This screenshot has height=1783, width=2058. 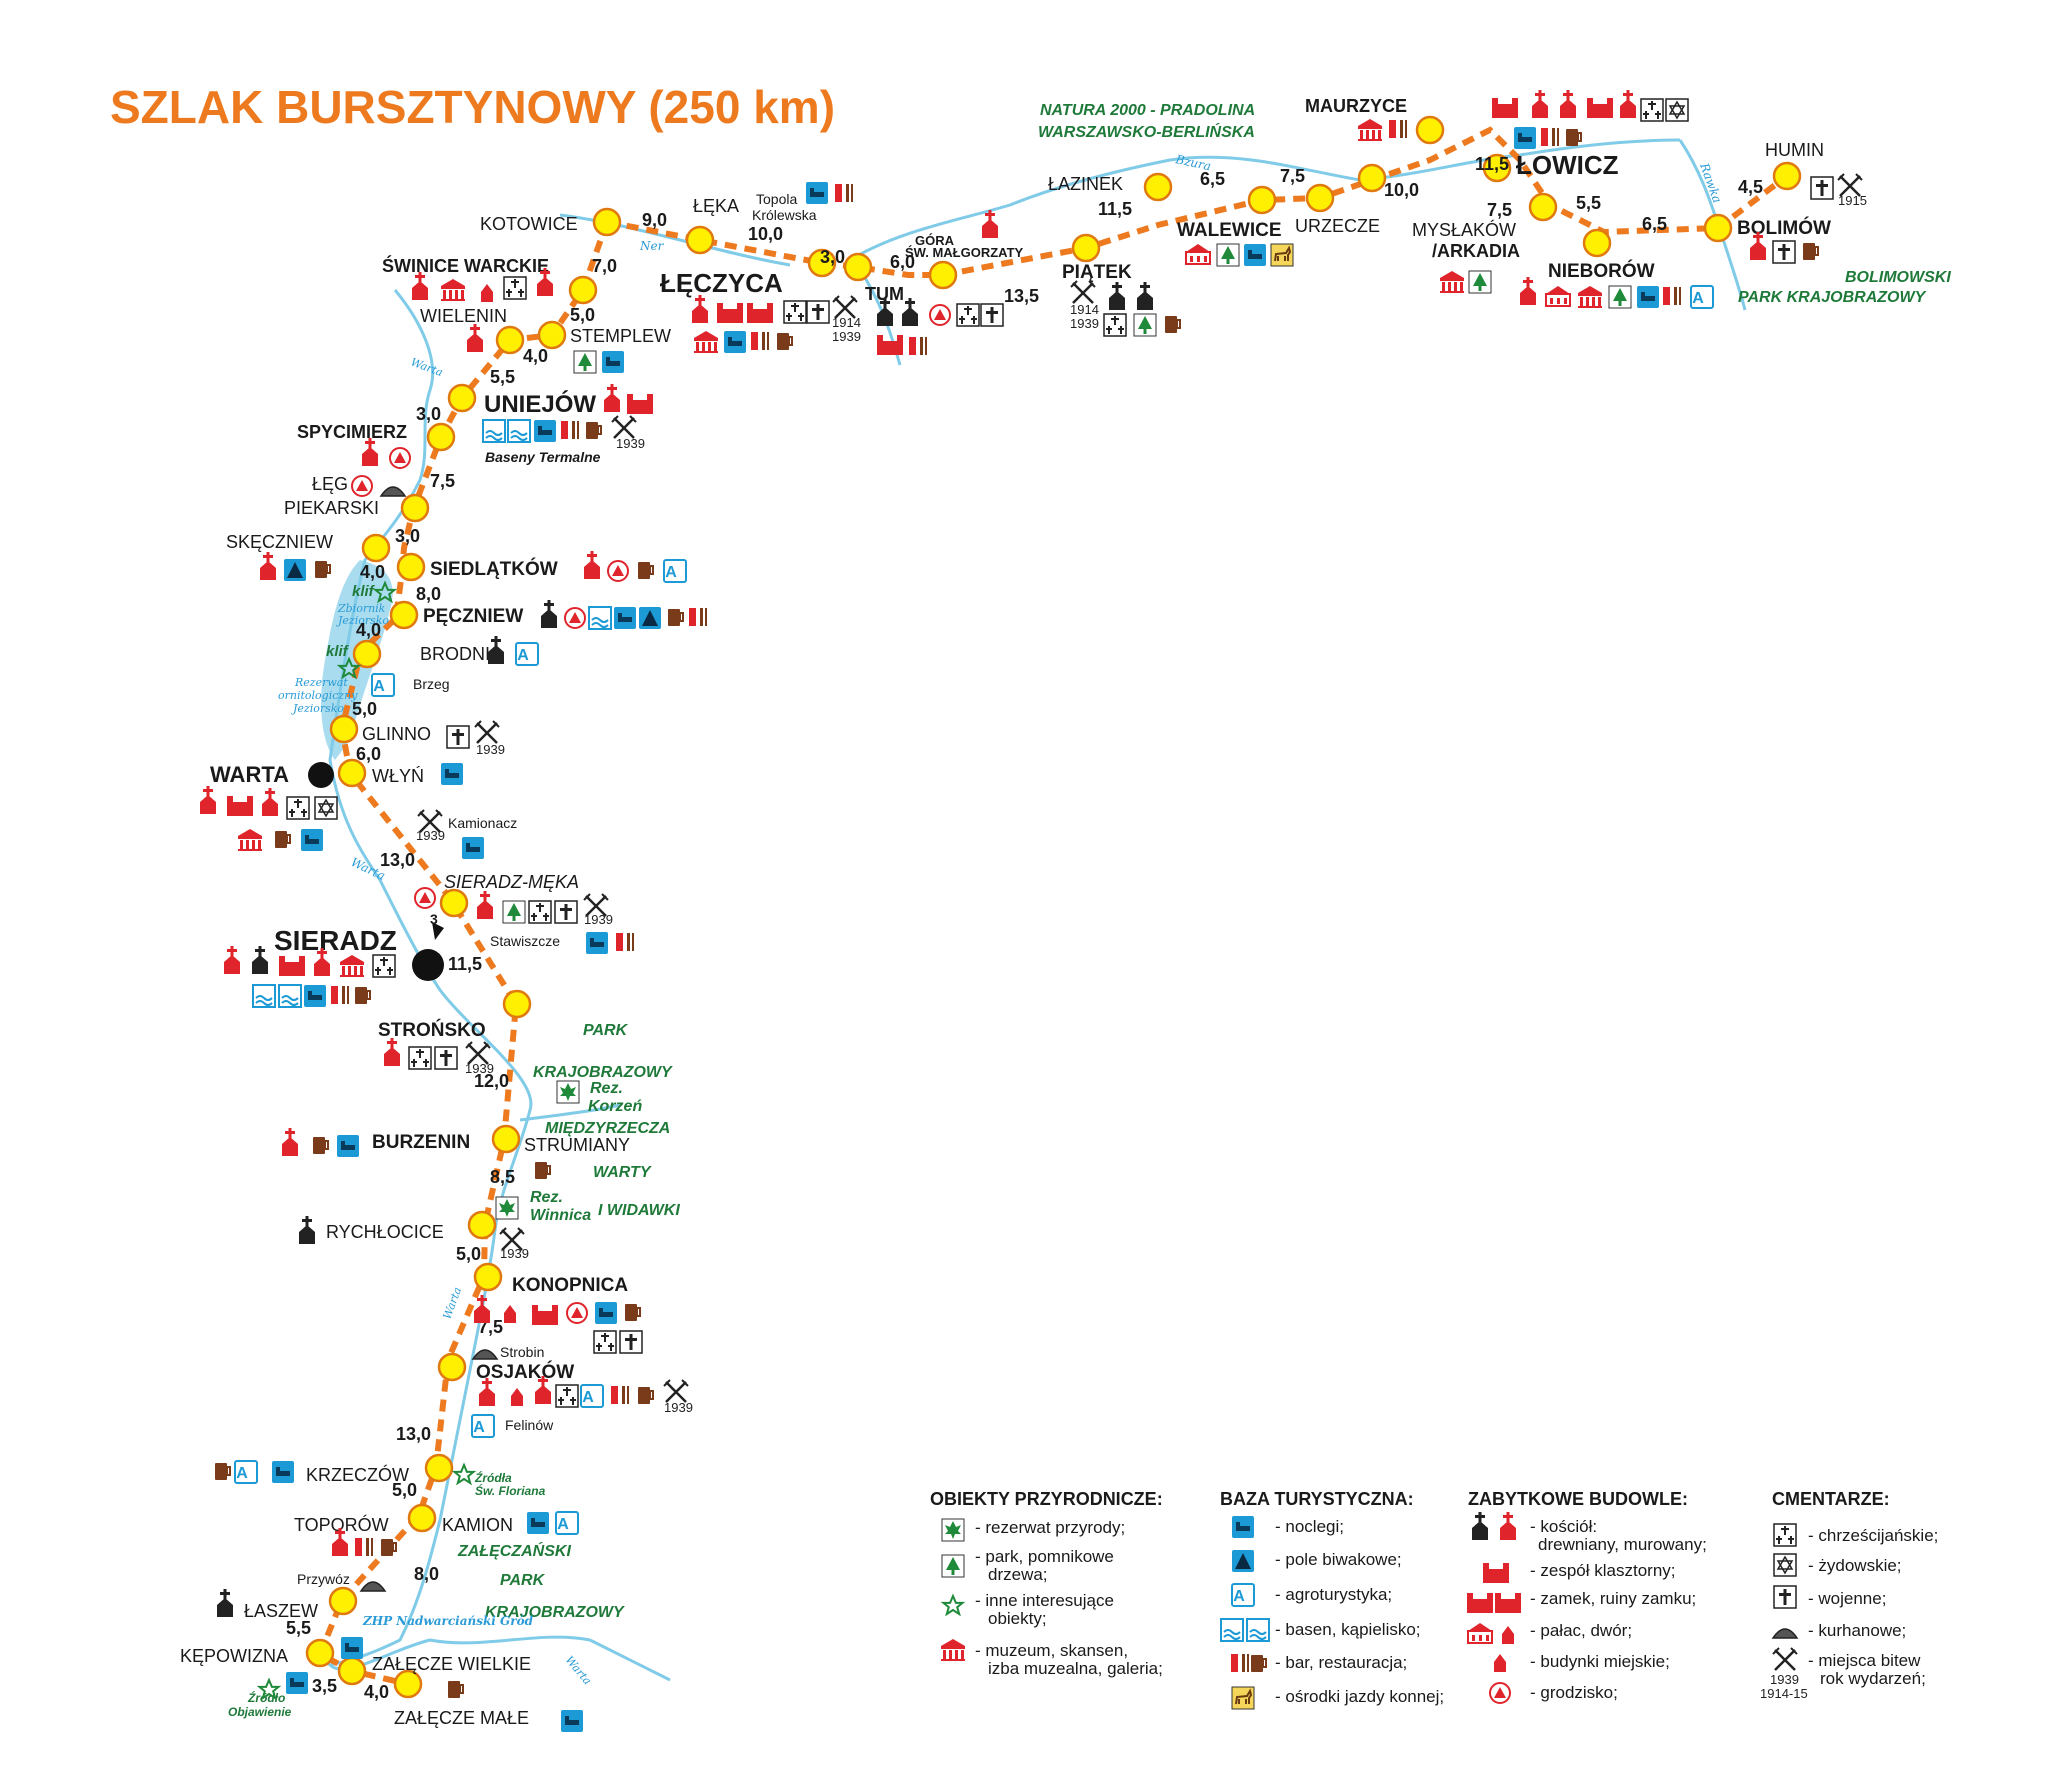 I want to click on river-side, so click(x=630, y=1660).